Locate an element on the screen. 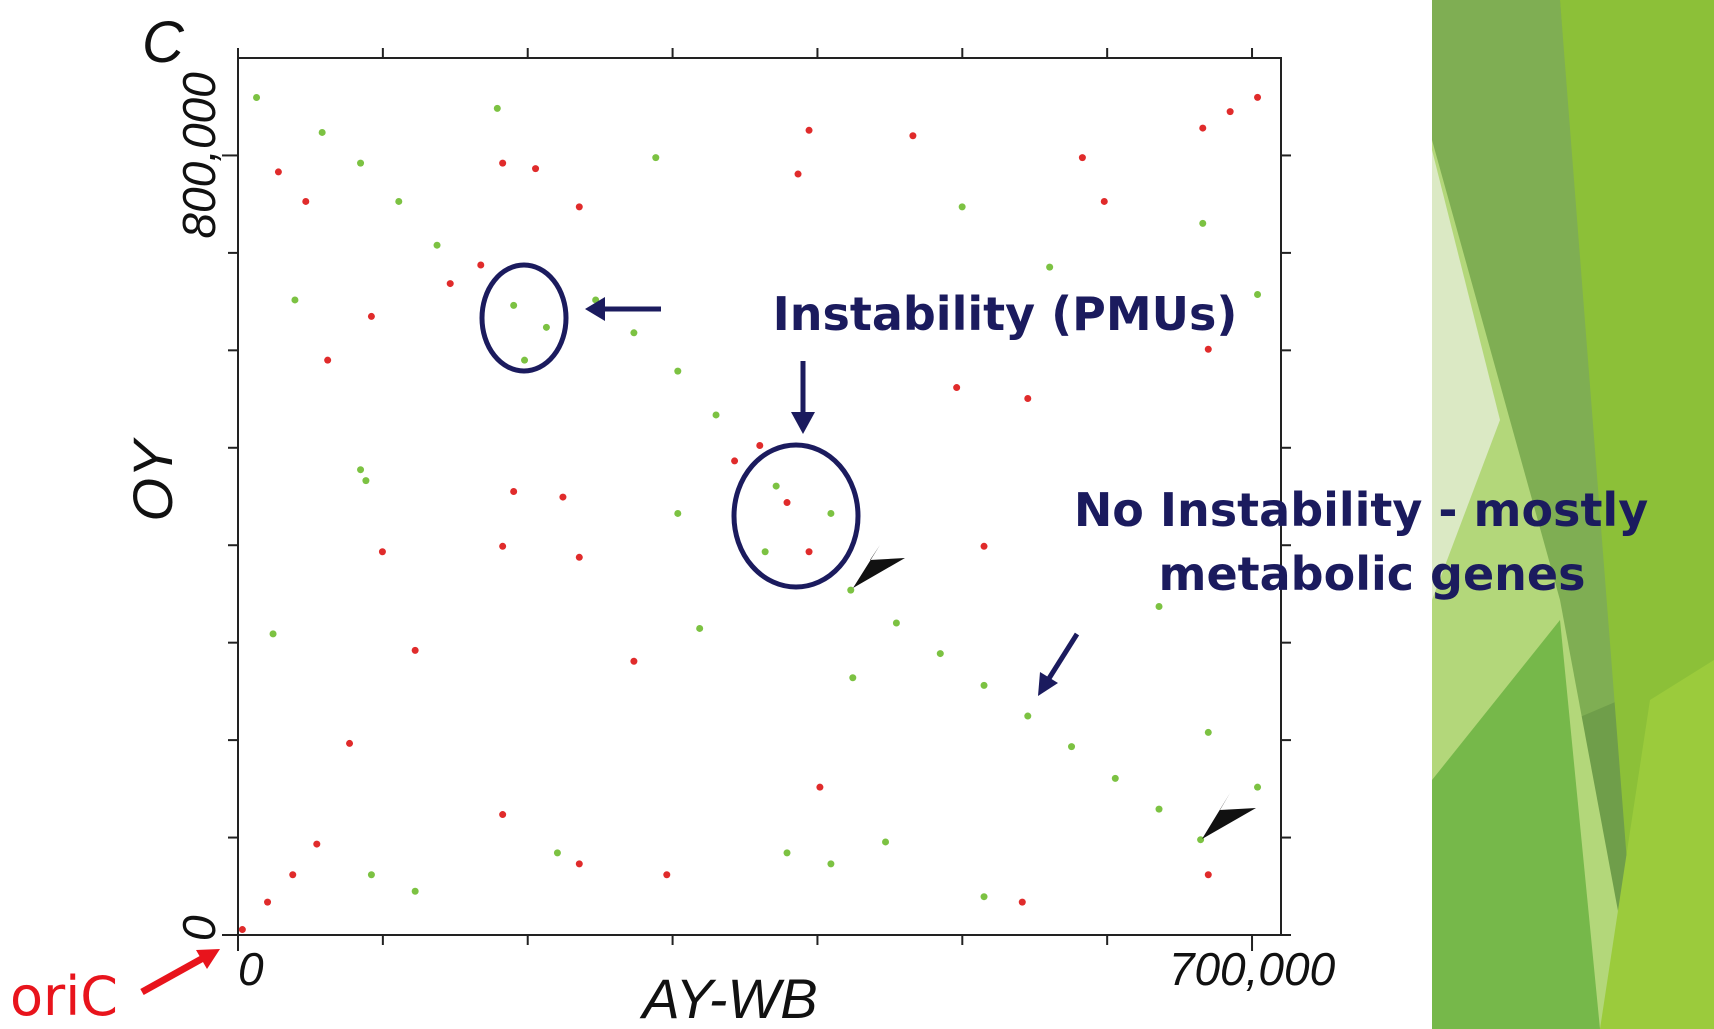 The image size is (1714, 1029). y-tick-label: 800,000 is located at coordinates (199, 155).